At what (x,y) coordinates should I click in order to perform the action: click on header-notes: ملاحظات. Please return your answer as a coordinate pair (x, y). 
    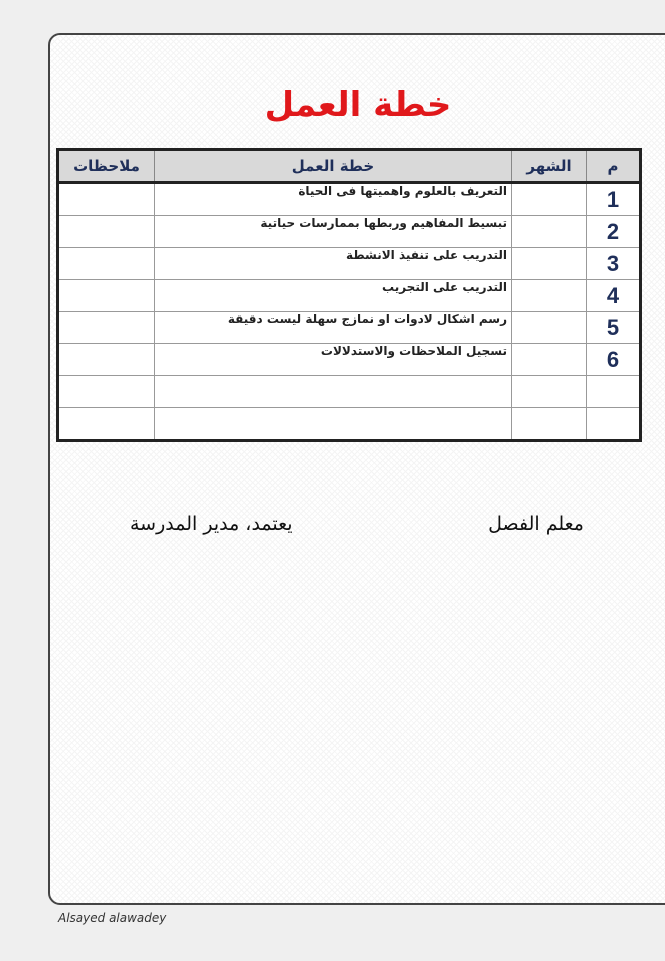
    Looking at the image, I should click on (106, 166).